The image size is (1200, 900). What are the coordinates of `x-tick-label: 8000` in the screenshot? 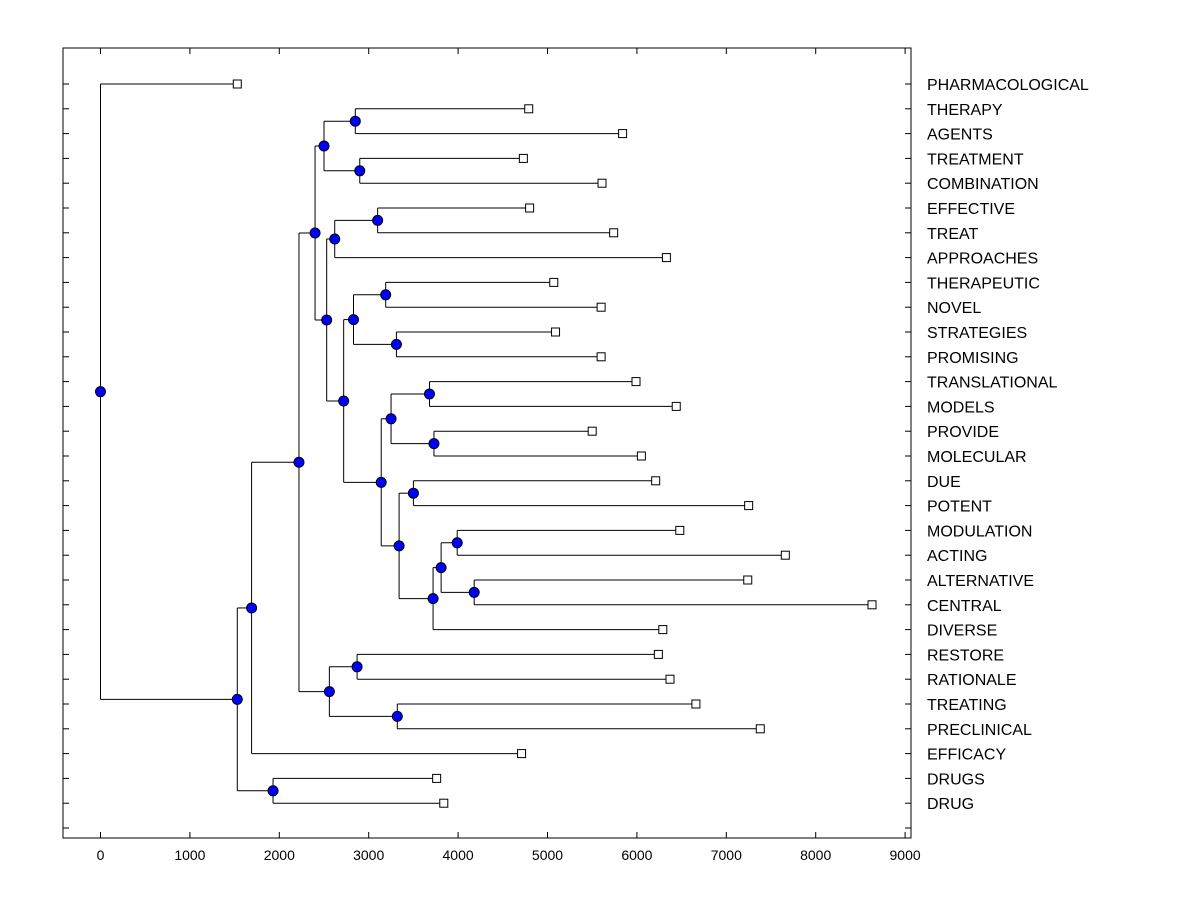 It's located at (815, 855).